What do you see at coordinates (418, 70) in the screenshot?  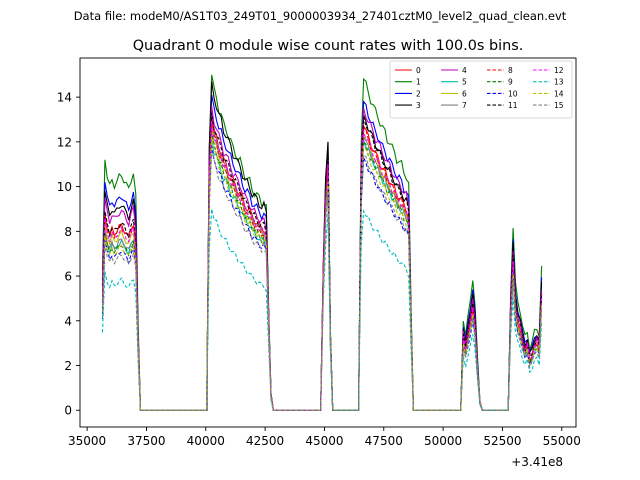 I see `legend-label-0: 0` at bounding box center [418, 70].